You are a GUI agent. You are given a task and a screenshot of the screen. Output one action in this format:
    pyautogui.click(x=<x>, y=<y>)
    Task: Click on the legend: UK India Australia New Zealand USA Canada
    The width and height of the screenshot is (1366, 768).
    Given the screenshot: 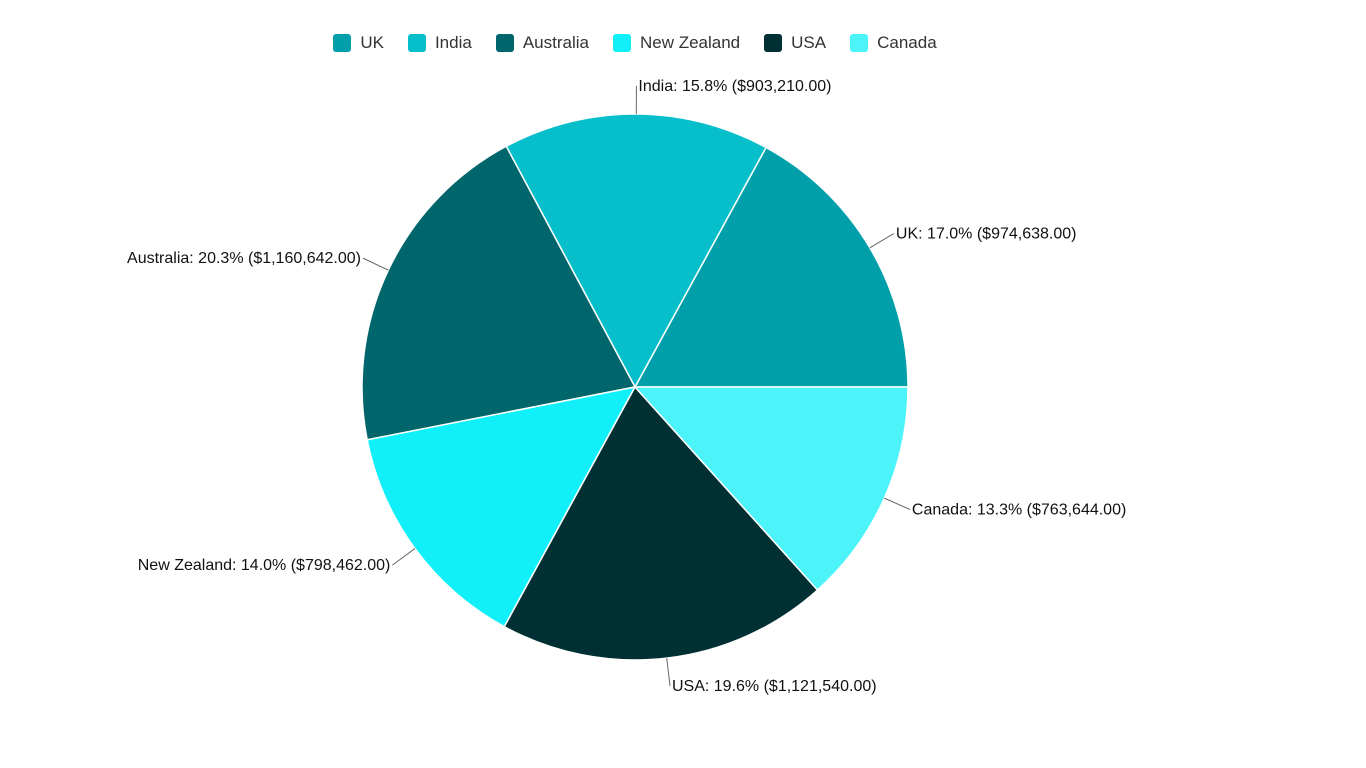 What is the action you would take?
    pyautogui.click(x=635, y=43)
    